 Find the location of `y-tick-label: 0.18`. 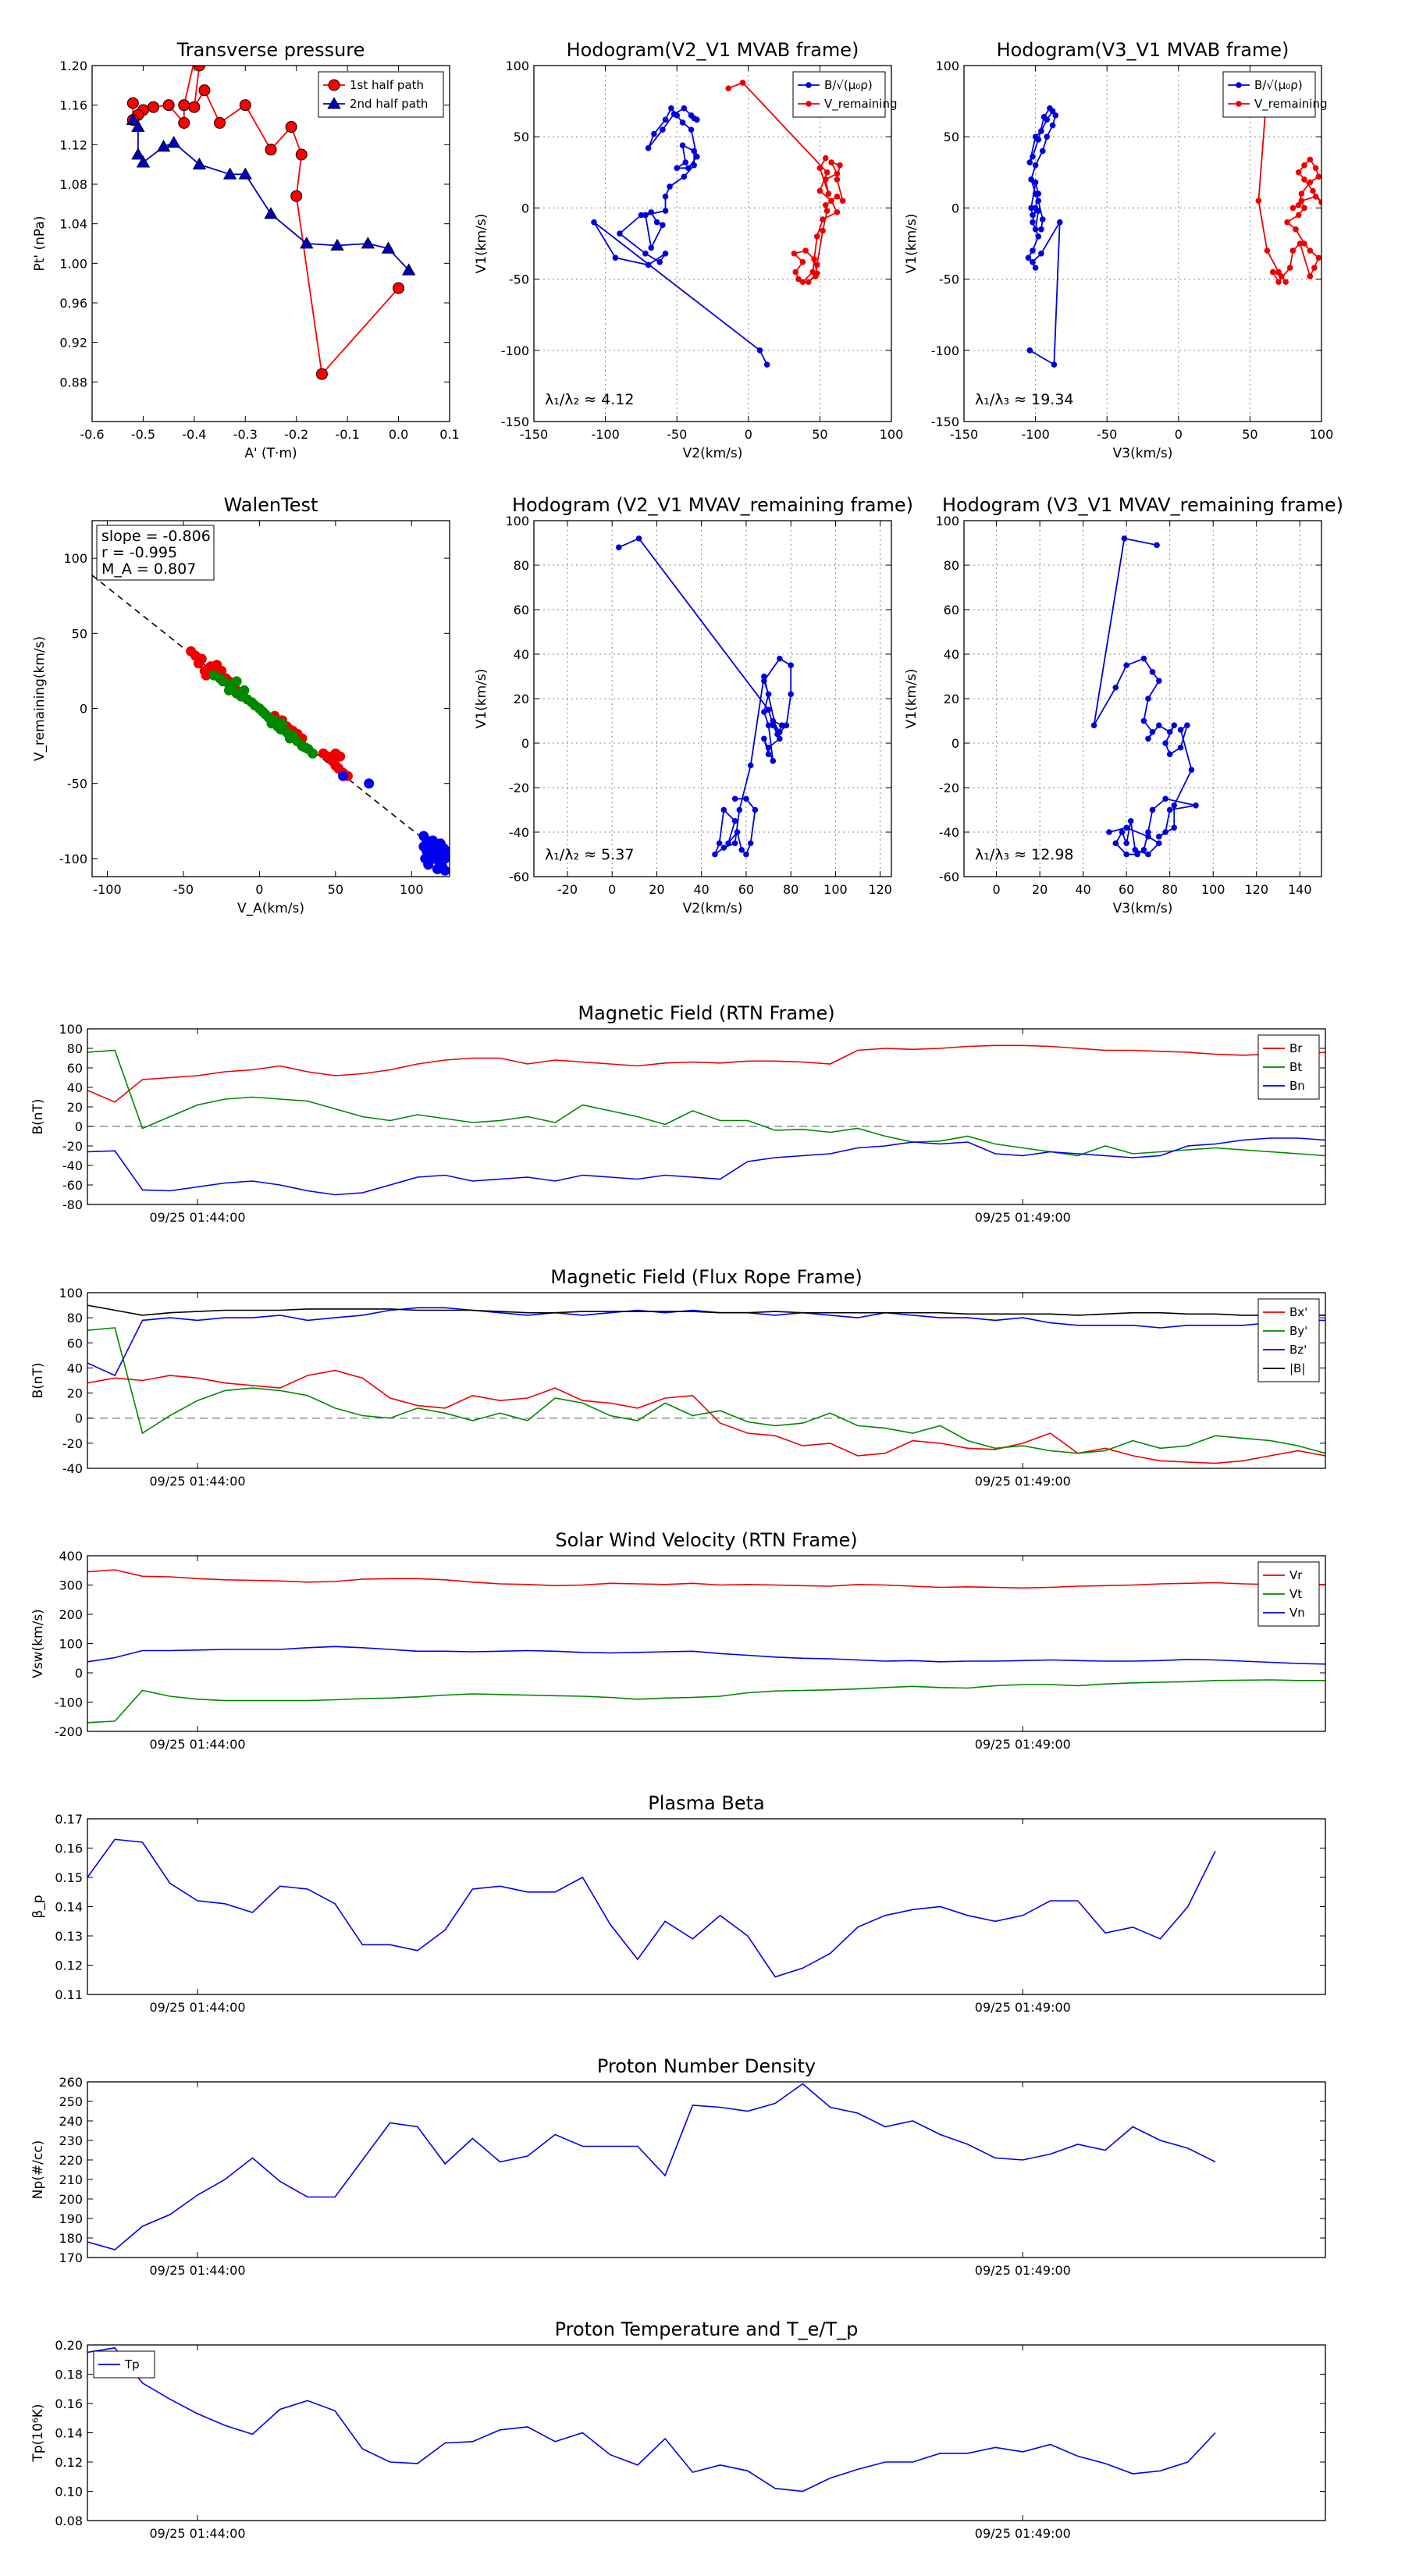

y-tick-label: 0.18 is located at coordinates (69, 2375).